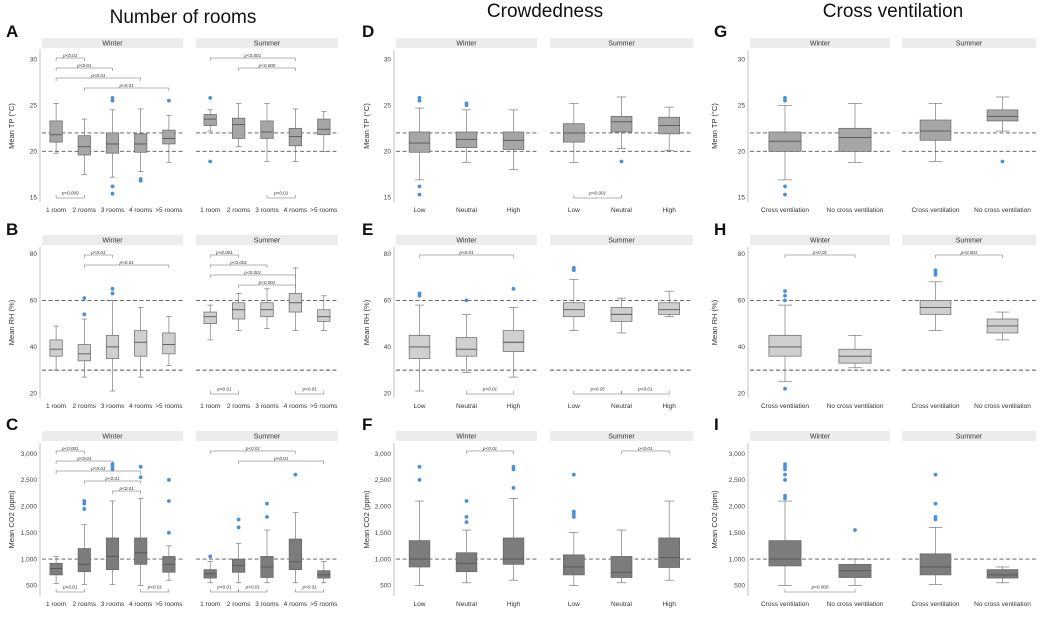  I want to click on x-category-label: 1 room, so click(210, 604).